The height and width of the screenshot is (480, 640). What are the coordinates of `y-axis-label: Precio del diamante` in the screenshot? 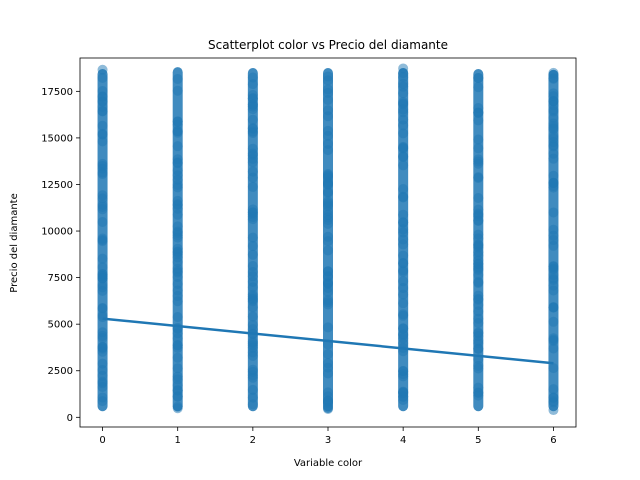 It's located at (14, 242).